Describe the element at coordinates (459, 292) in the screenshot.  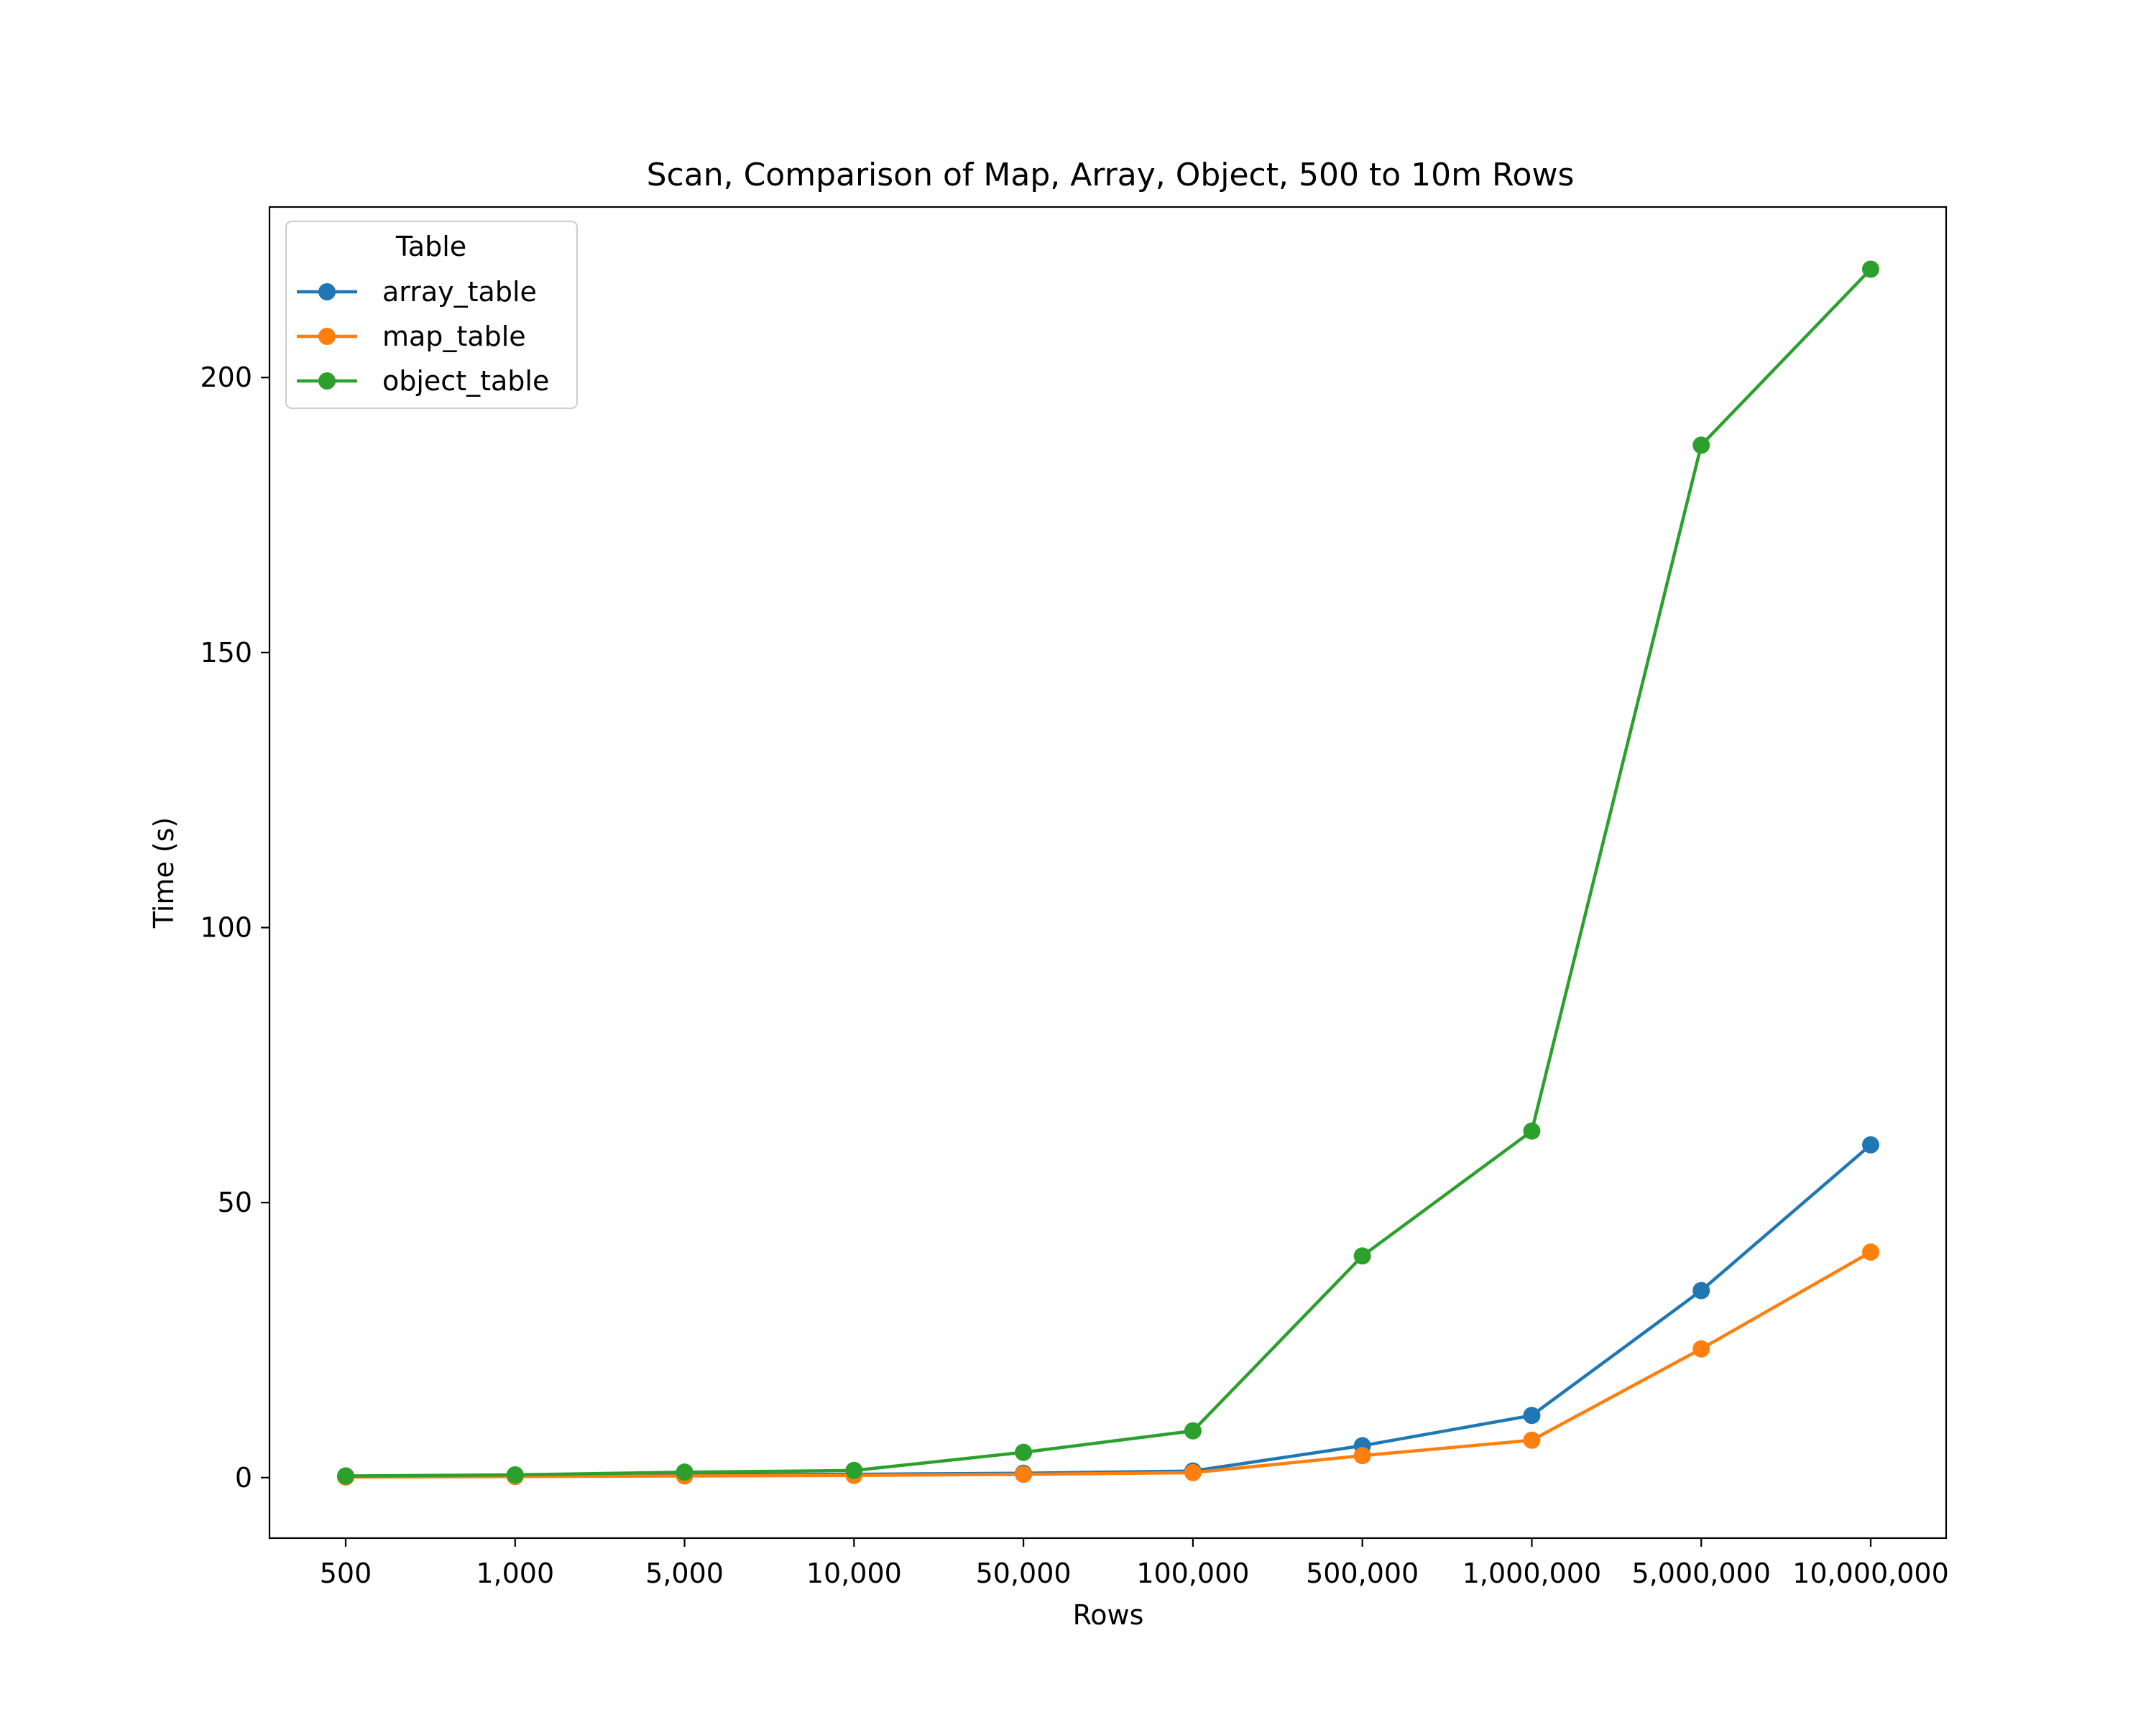
I see `legend-label-array_table: array_table` at that location.